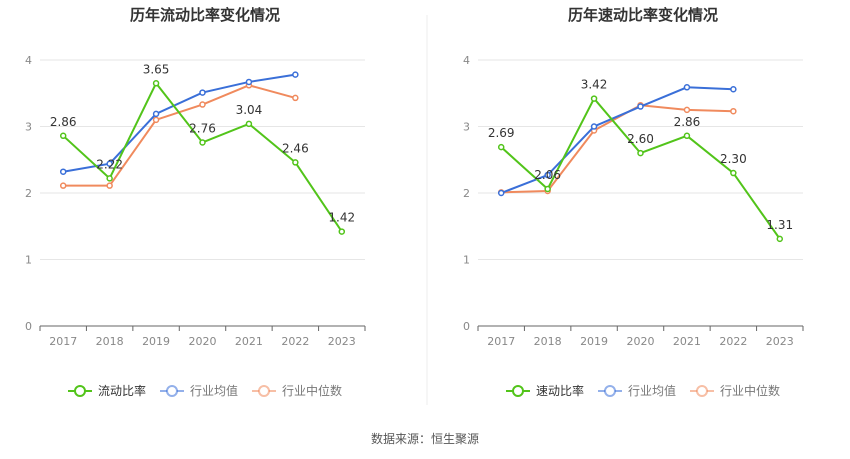 The height and width of the screenshot is (459, 850). I want to click on data-label: 2.06, so click(547, 175).